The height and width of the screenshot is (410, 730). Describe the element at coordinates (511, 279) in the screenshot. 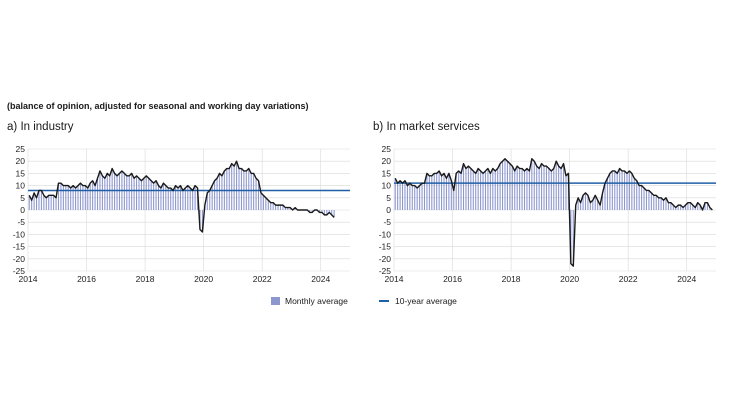

I see `x-tick-label-b: 2018` at that location.